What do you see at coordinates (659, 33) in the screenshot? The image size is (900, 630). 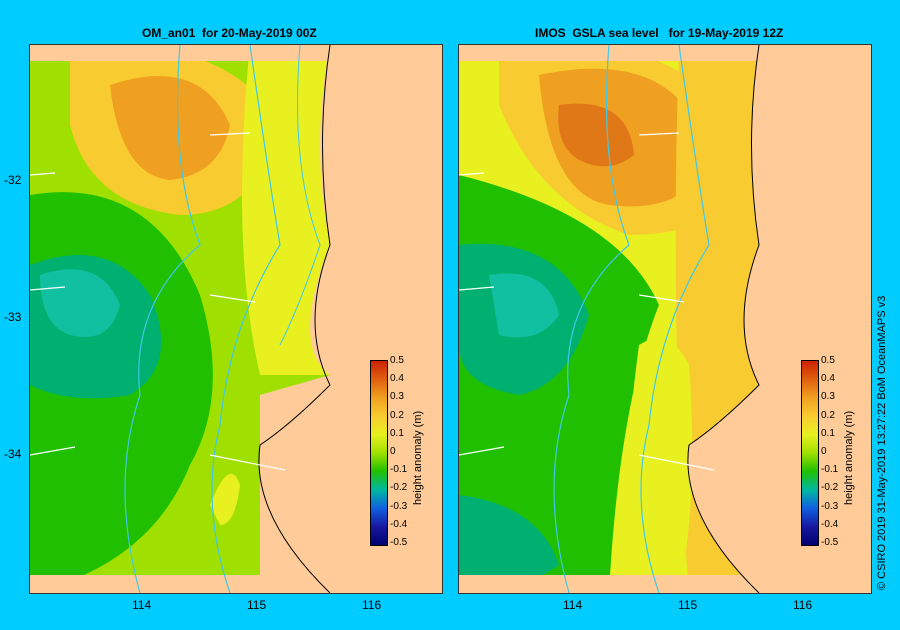 I see `right-panel-title: IMOS GSLA sea level for 19-May-2019 12Z` at bounding box center [659, 33].